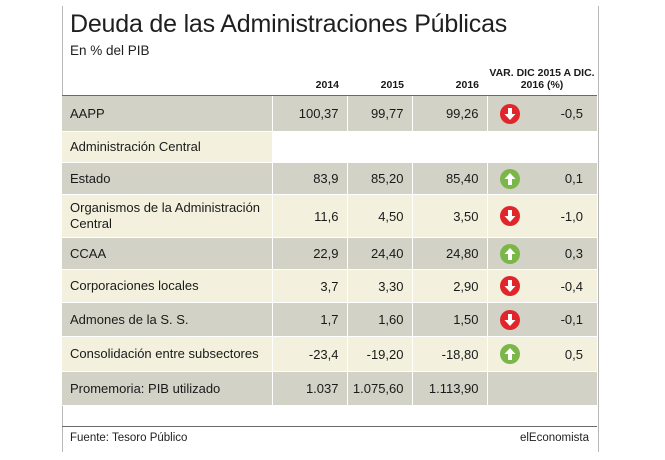 The height and width of the screenshot is (460, 665). I want to click on variation-value: -1,0, so click(565, 216).